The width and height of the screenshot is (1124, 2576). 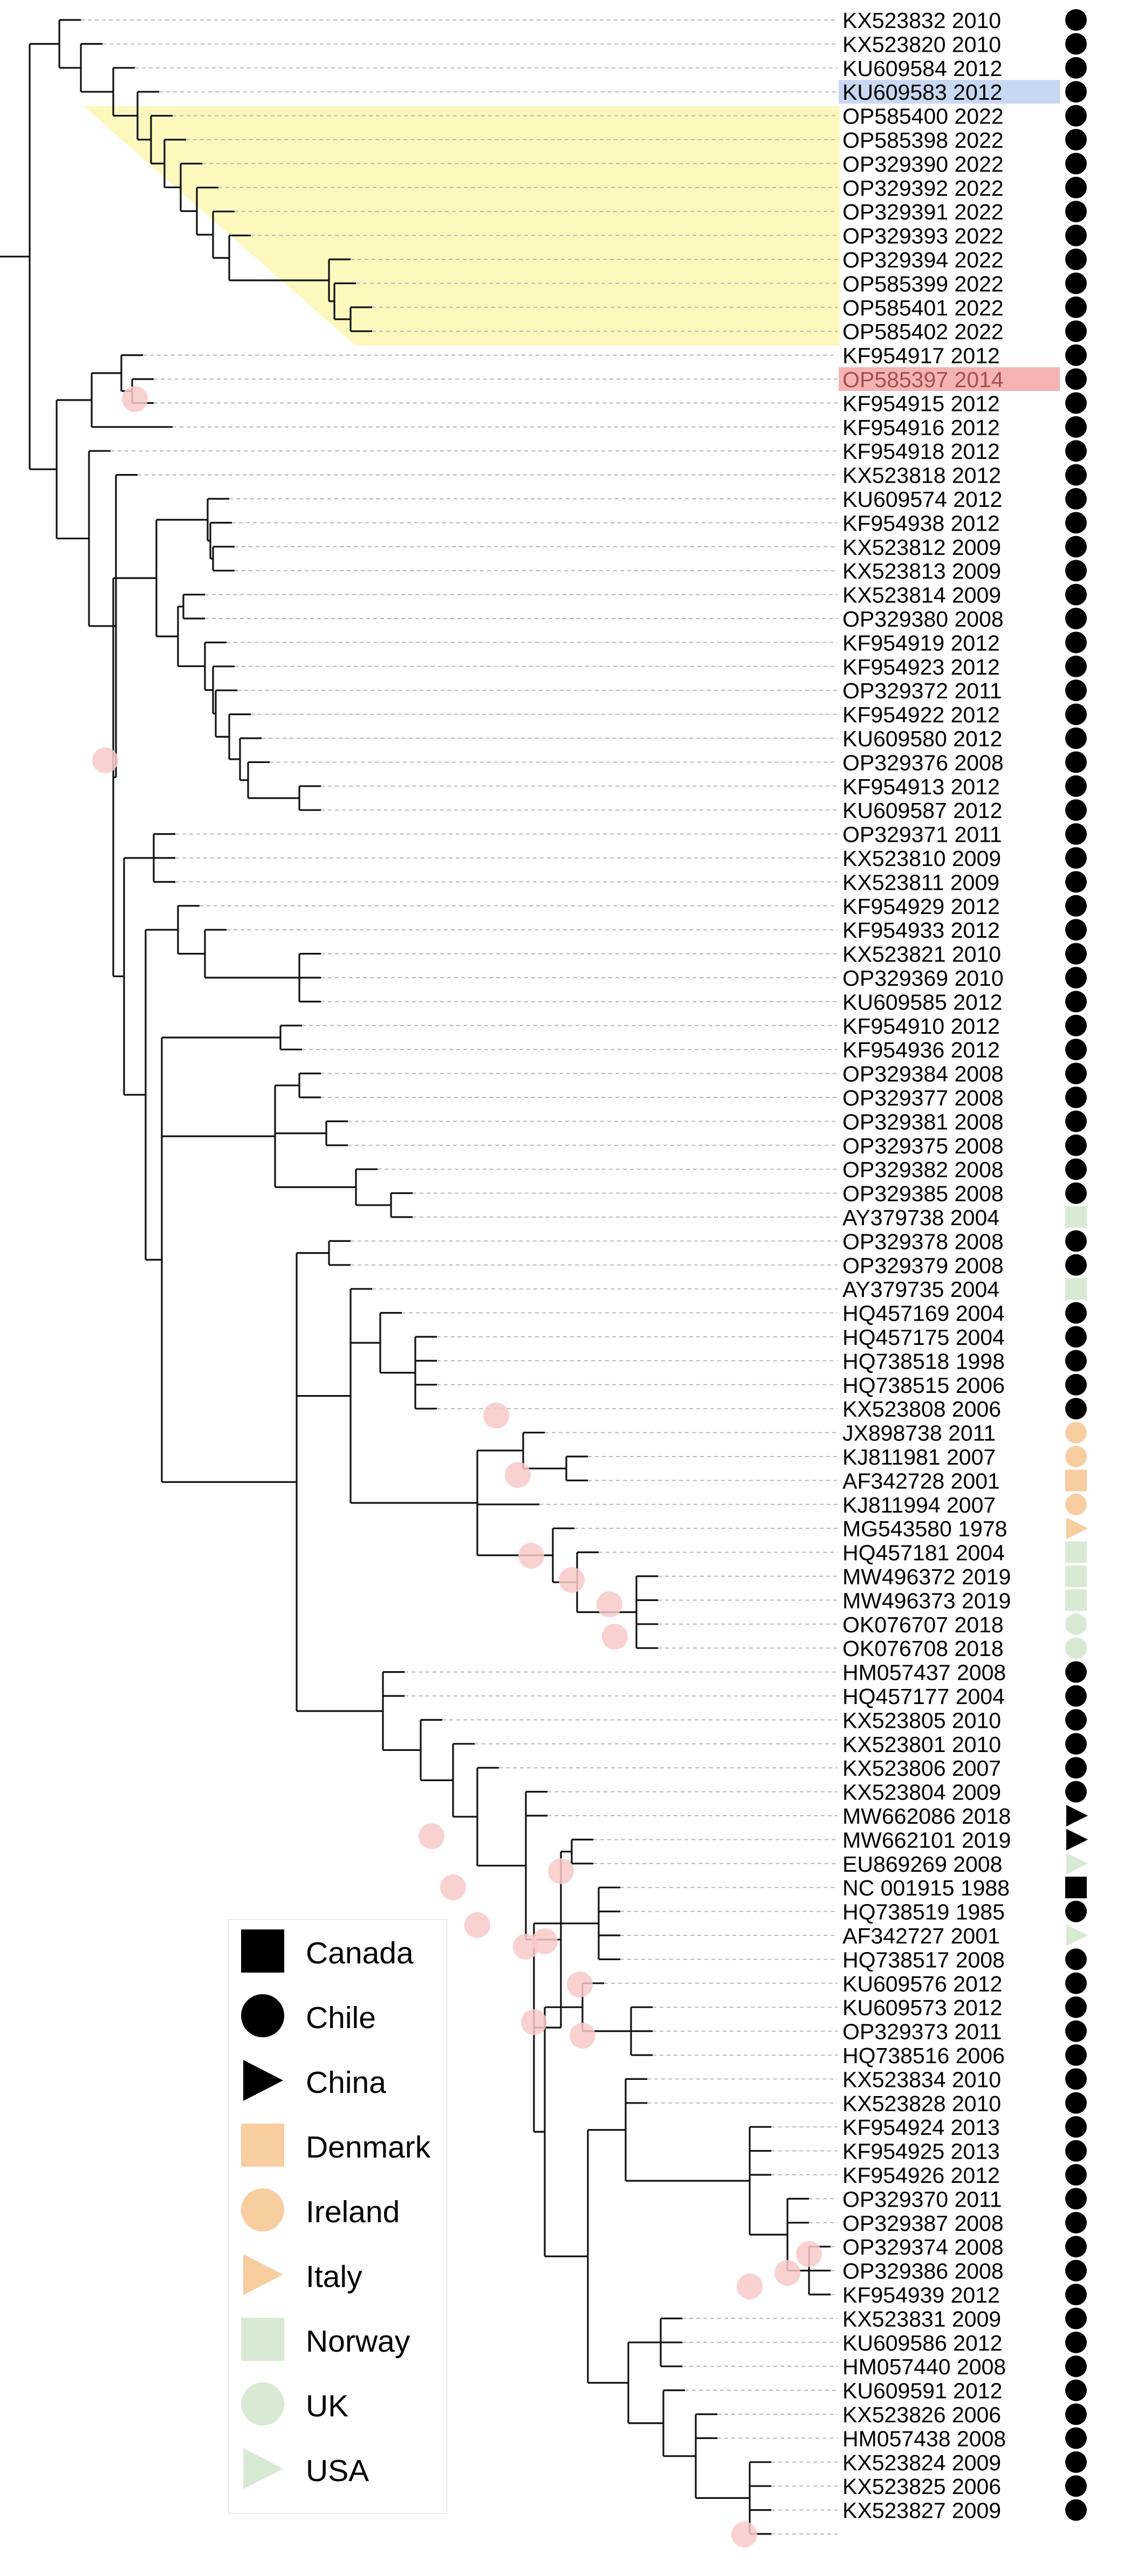 What do you see at coordinates (923, 140) in the screenshot?
I see `tip-label: OP585398 2022` at bounding box center [923, 140].